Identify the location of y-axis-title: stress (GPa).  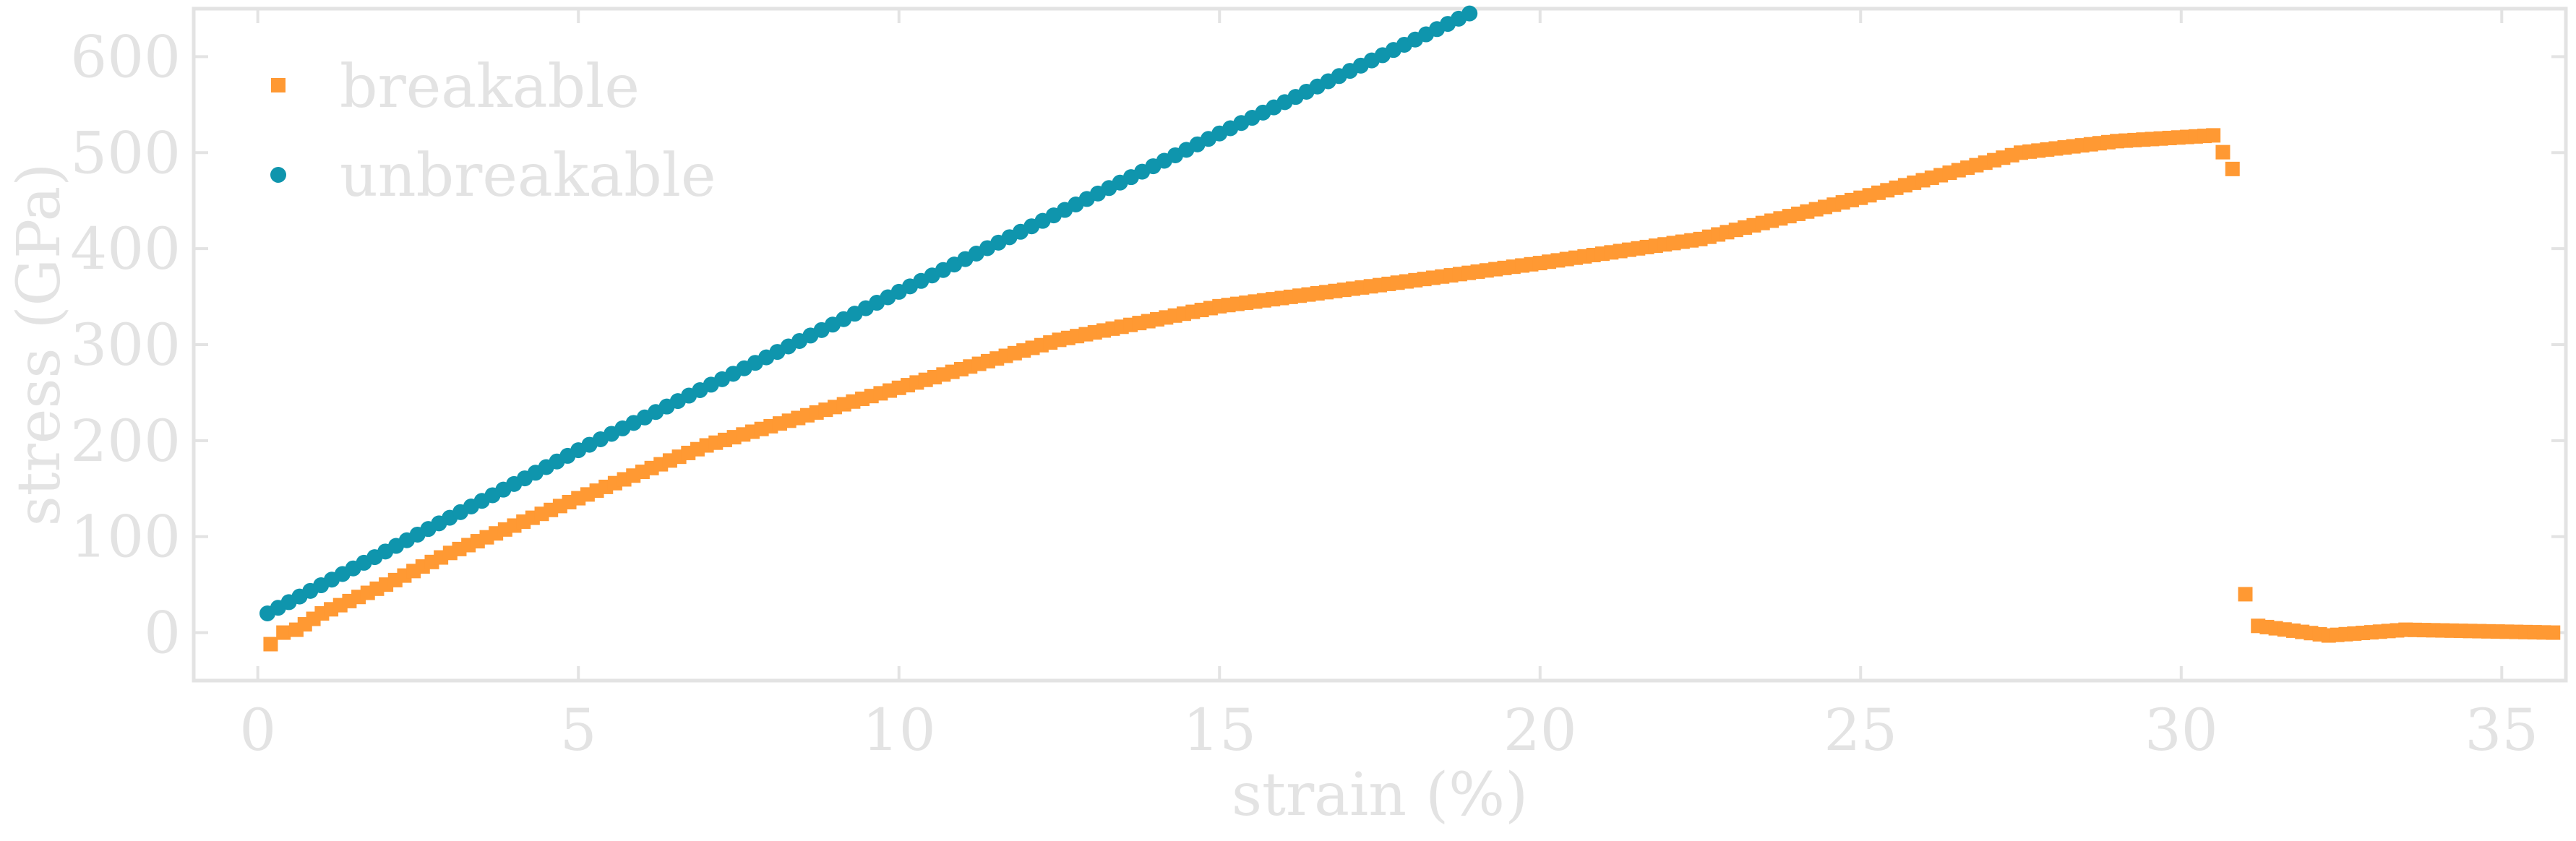
(40, 345).